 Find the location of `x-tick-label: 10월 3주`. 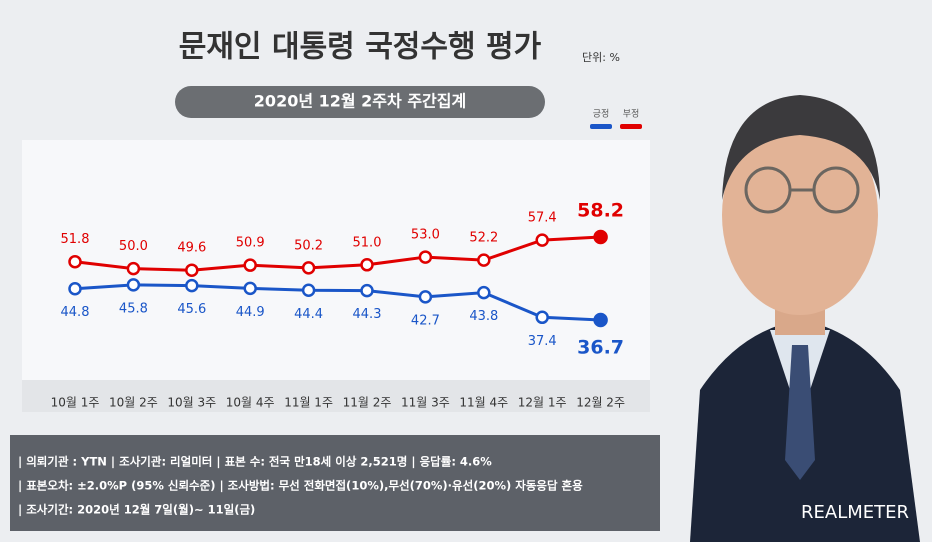

x-tick-label: 10월 3주 is located at coordinates (191, 403).